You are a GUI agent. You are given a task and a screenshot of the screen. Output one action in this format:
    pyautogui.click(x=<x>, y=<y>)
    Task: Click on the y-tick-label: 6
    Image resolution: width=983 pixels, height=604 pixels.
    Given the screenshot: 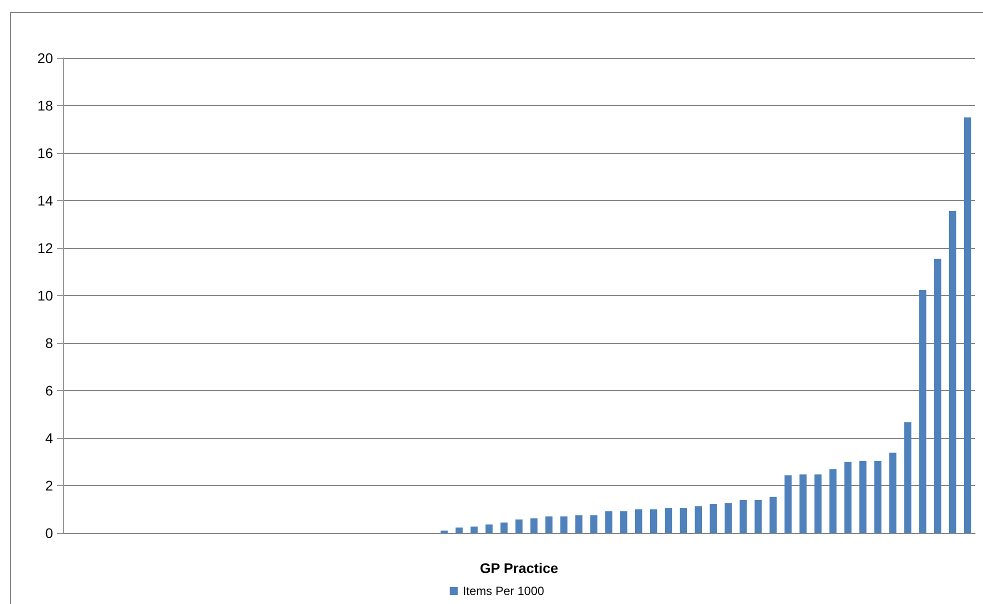 What is the action you would take?
    pyautogui.click(x=49, y=390)
    